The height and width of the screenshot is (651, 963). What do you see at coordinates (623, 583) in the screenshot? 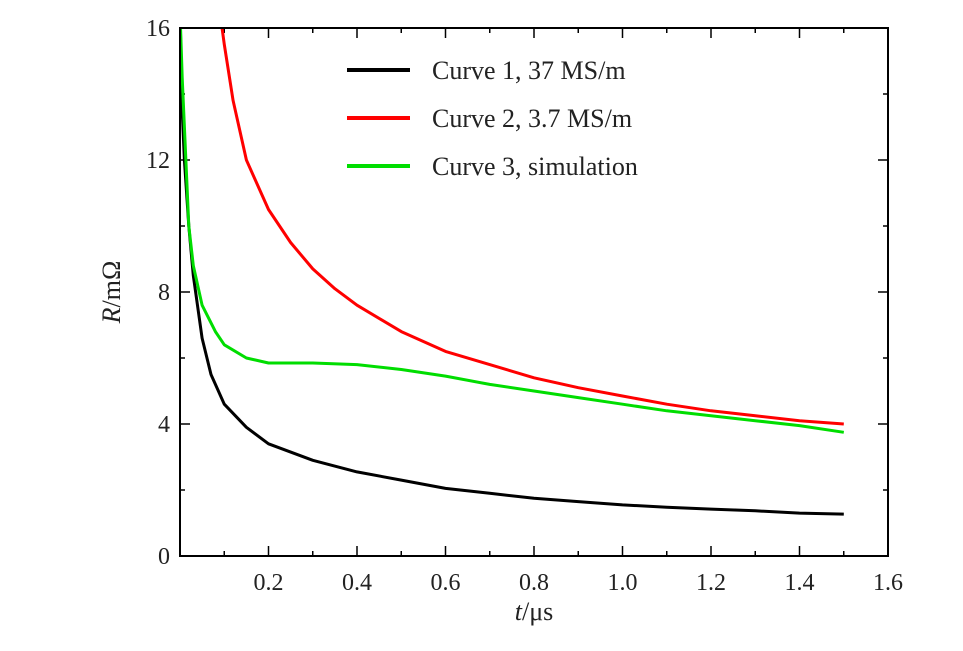
I see `x-tick-label: 1.0` at bounding box center [623, 583].